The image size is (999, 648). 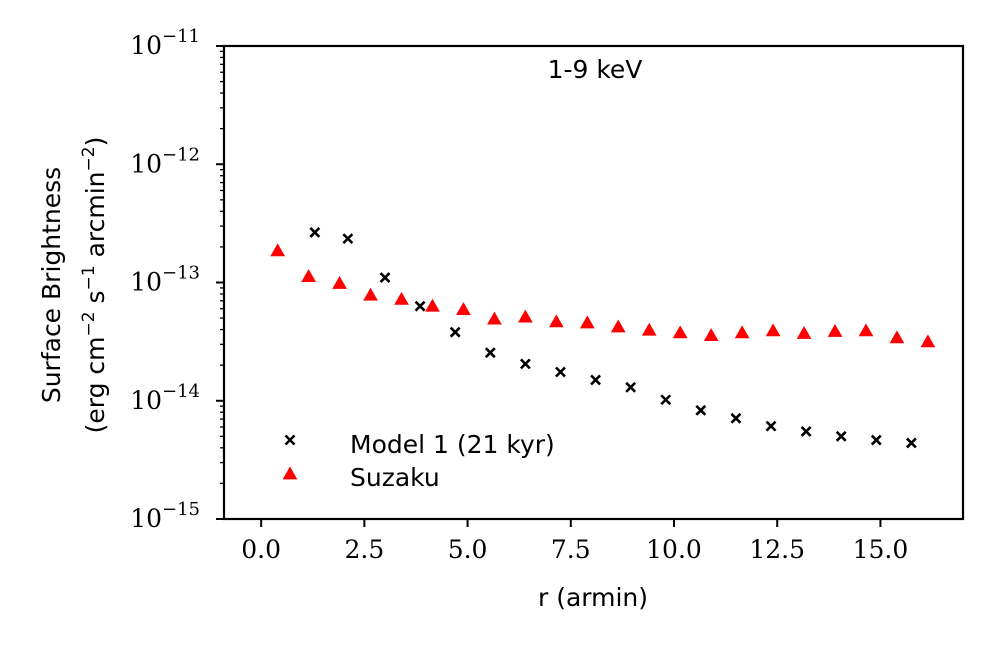 What do you see at coordinates (593, 597) in the screenshot?
I see `x-axis-label: r (armin)` at bounding box center [593, 597].